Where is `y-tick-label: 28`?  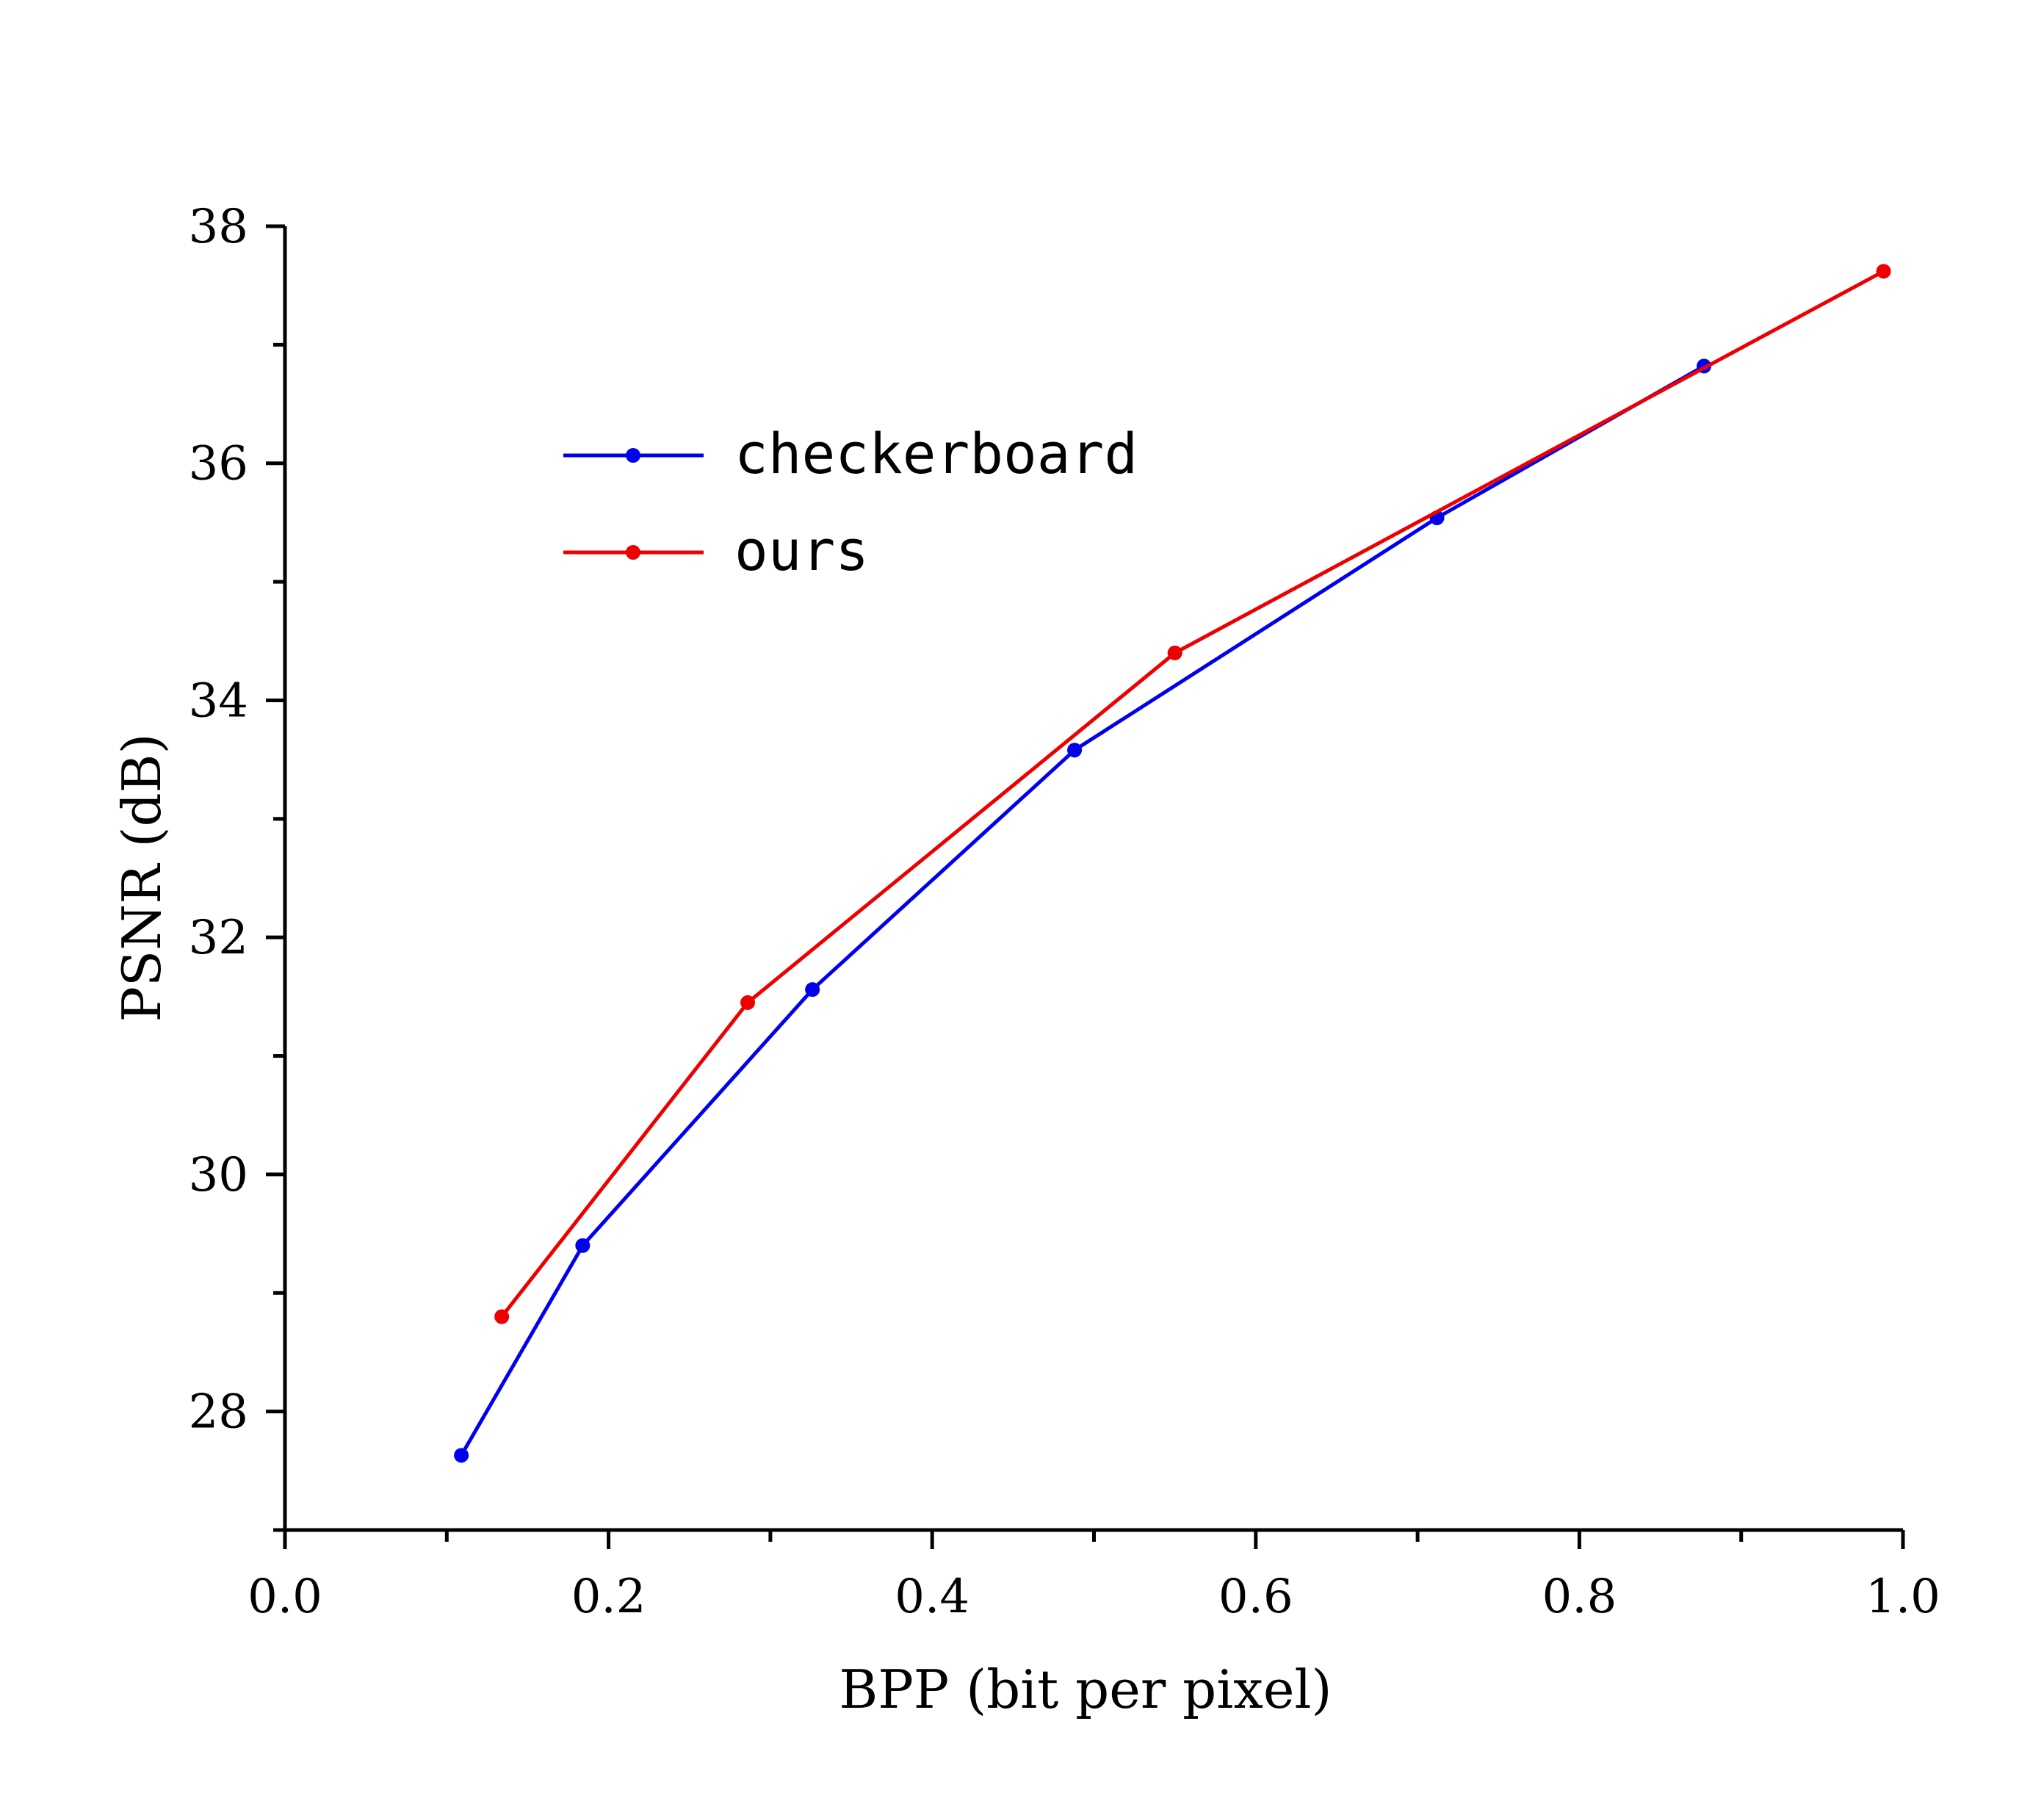 y-tick-label: 28 is located at coordinates (218, 1412).